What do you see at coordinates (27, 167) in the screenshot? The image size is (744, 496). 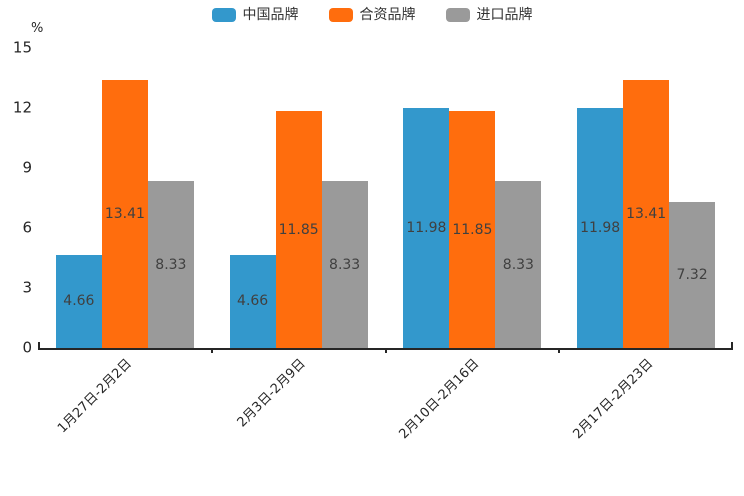 I see `y-tick-label: 9` at bounding box center [27, 167].